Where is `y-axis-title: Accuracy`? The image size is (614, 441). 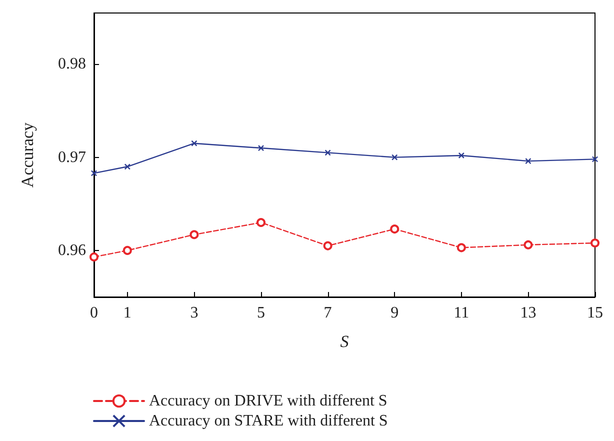
y-axis-title: Accuracy is located at coordinates (27, 155).